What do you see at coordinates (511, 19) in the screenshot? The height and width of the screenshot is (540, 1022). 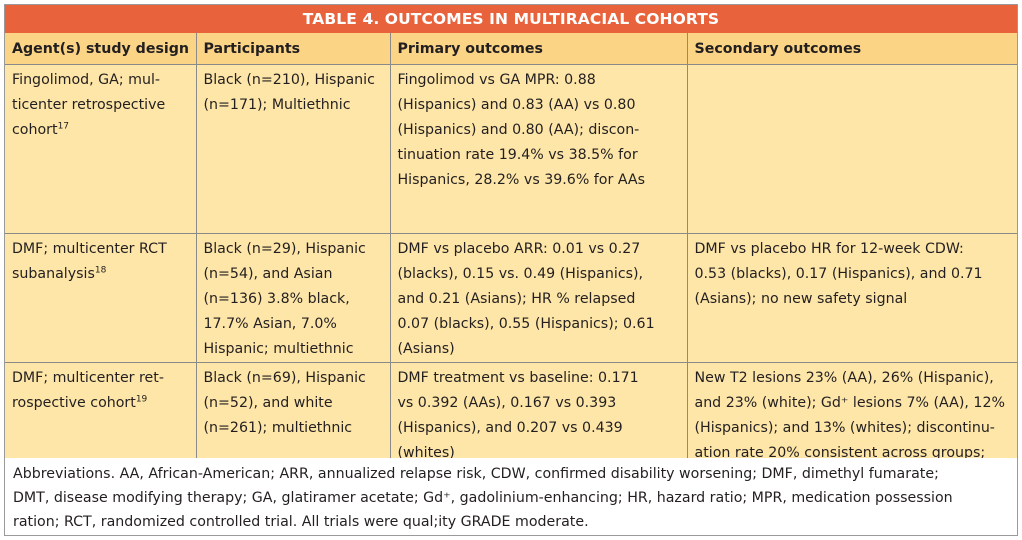 I see `table-title: TABLE 4. OUTCOMES IN MULTIRACIAL COHORTS` at bounding box center [511, 19].